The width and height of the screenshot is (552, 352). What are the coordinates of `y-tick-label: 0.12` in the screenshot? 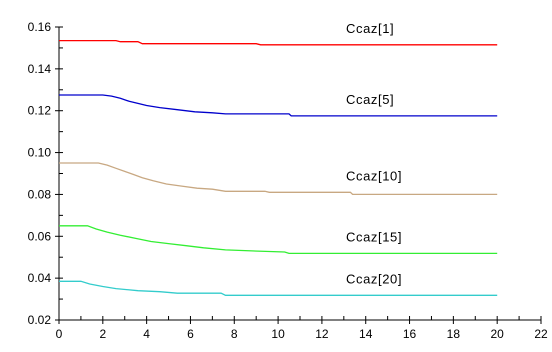 It's located at (40, 111).